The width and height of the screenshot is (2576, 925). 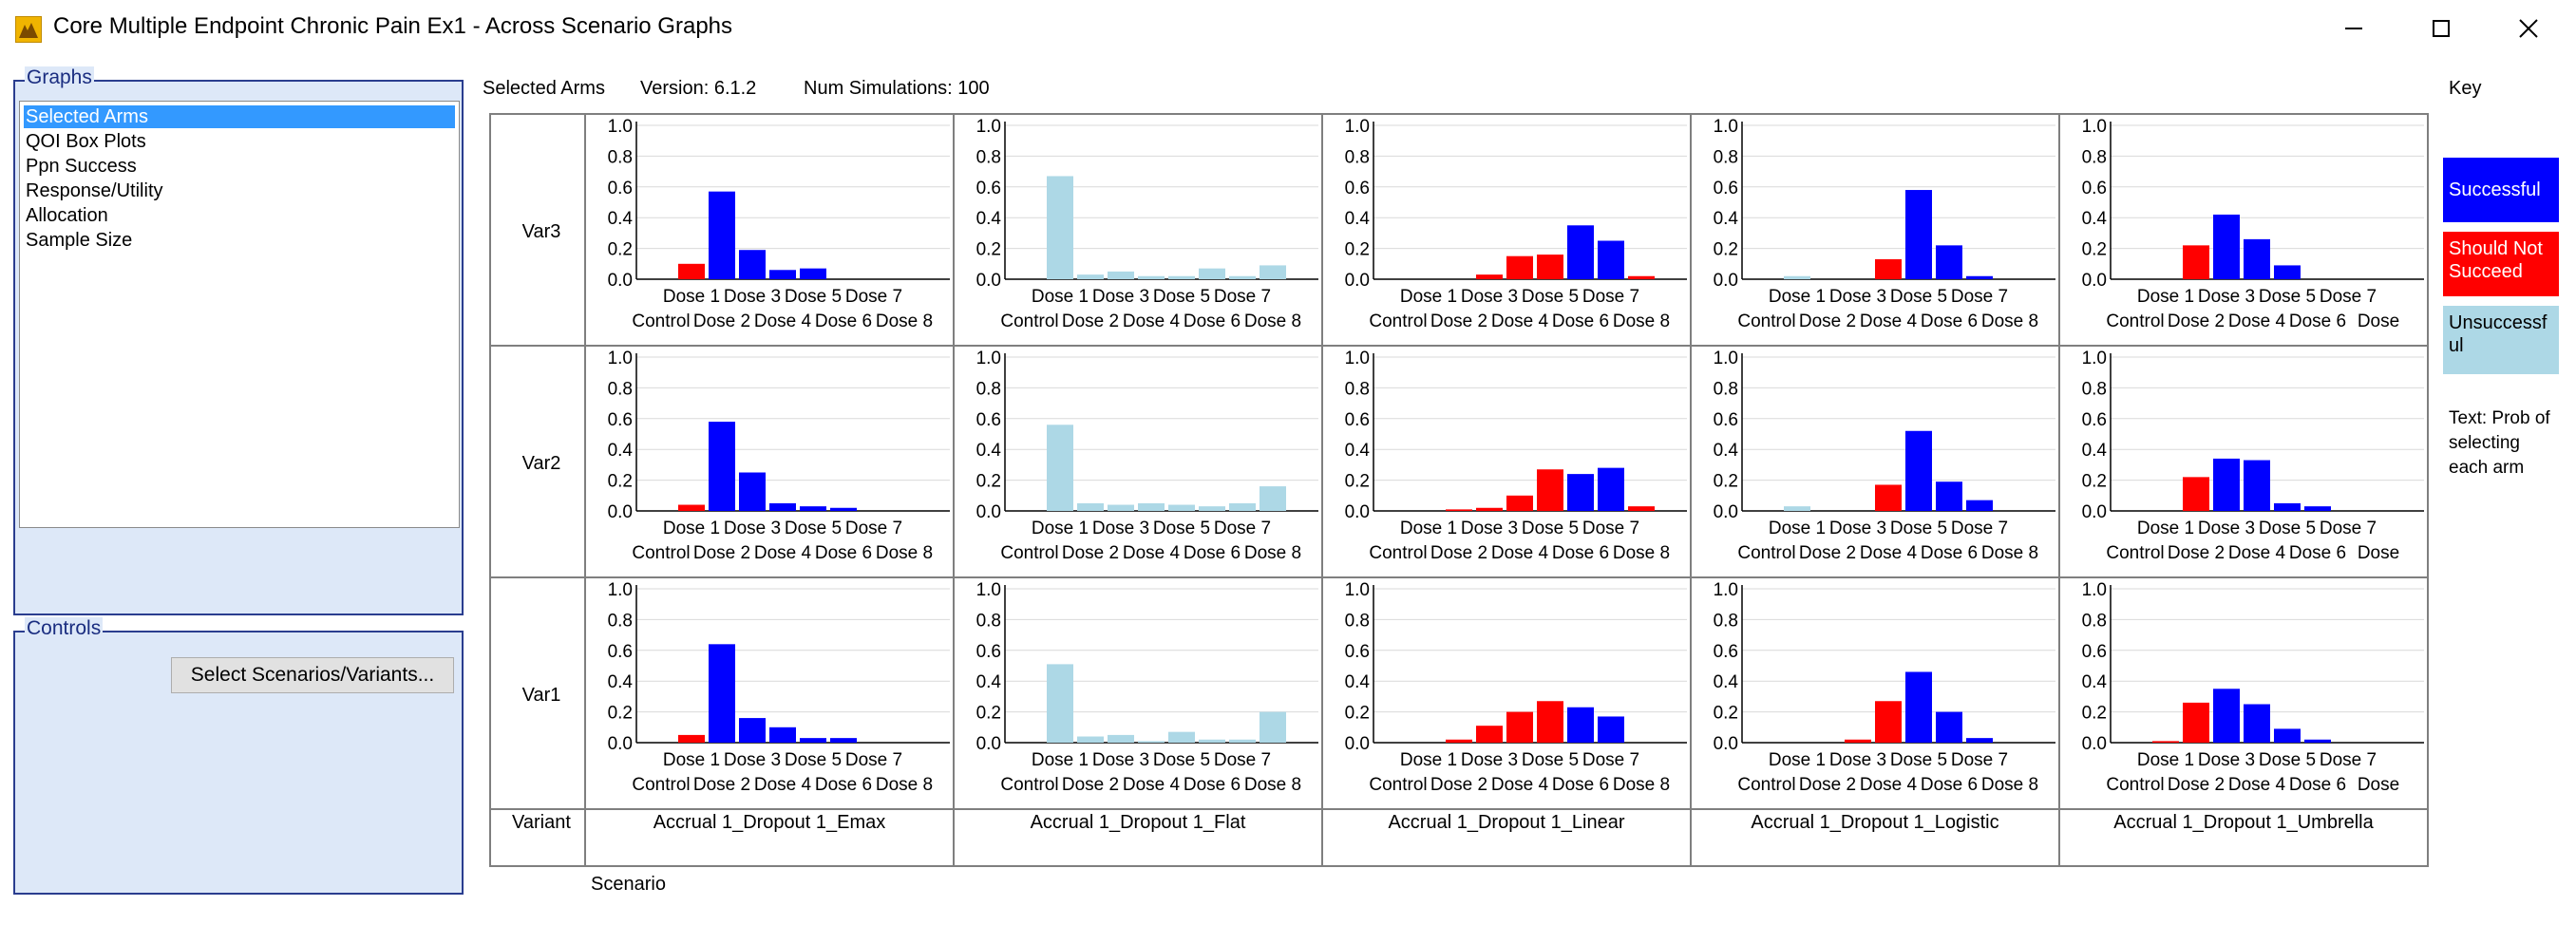 I want to click on graphs-list-item: Allocation, so click(x=67, y=215).